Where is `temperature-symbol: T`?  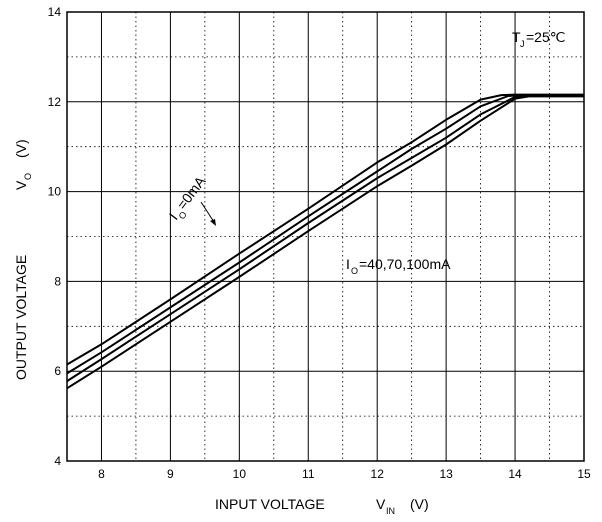 temperature-symbol: T is located at coordinates (516, 37).